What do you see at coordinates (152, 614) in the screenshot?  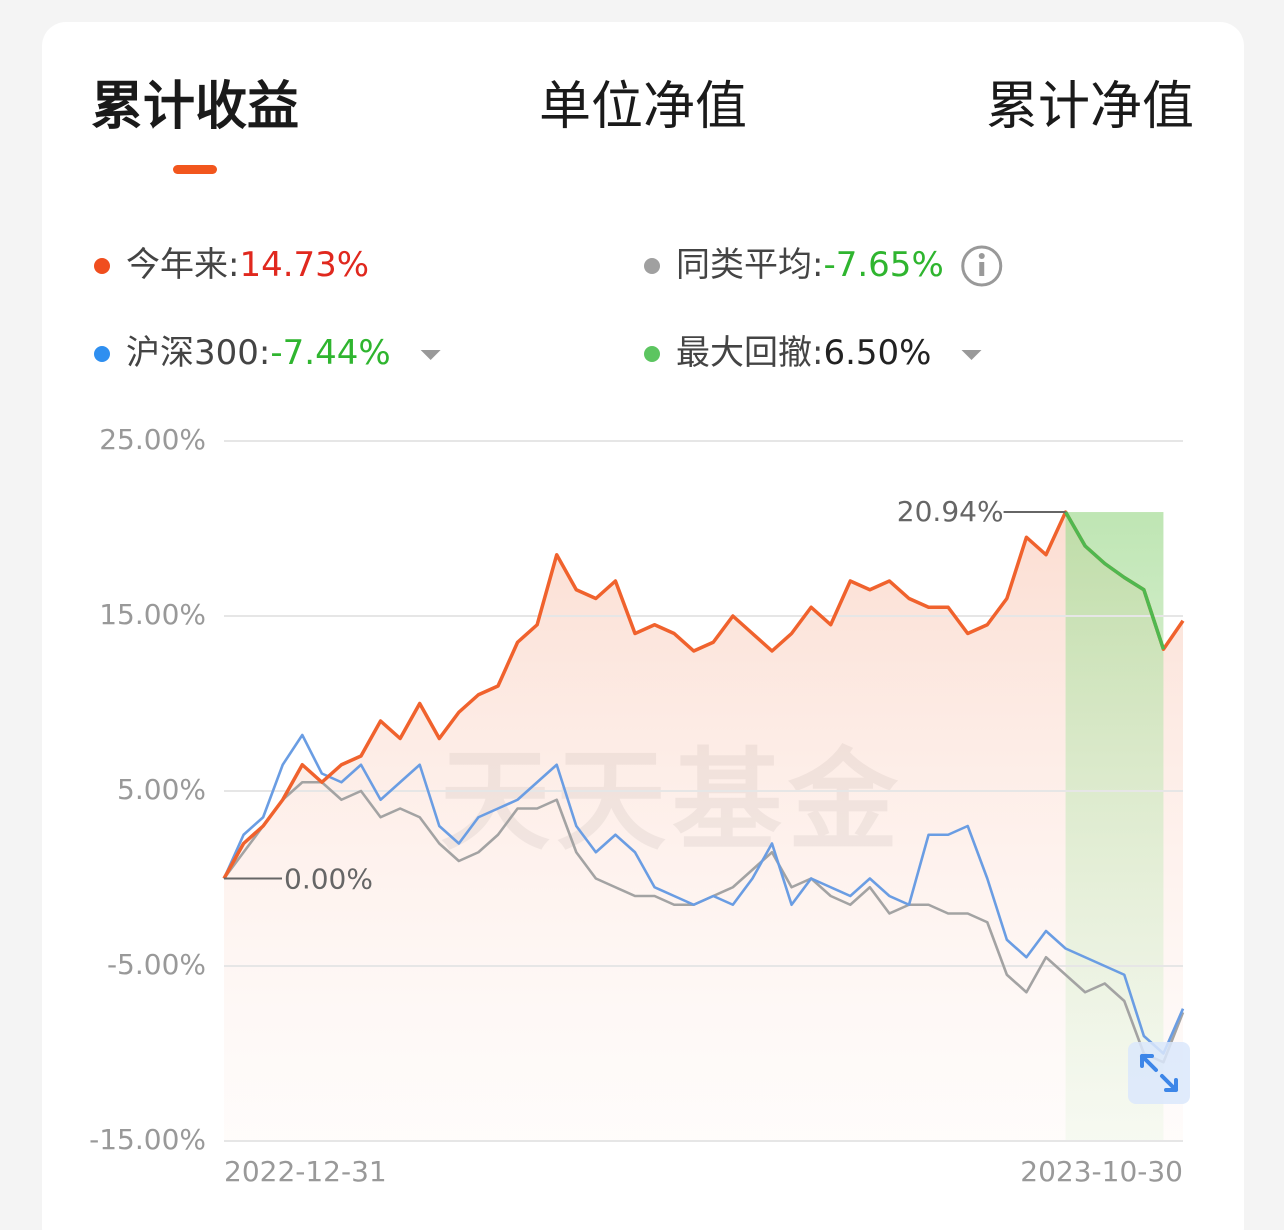 I see `y-tick-label: 15.00%` at bounding box center [152, 614].